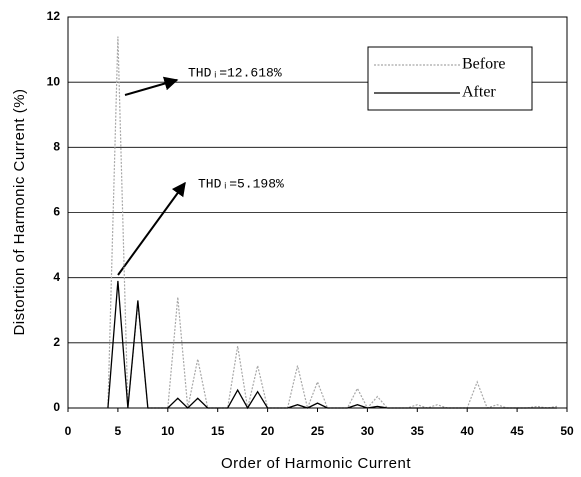 Image resolution: width=581 pixels, height=477 pixels. I want to click on y-axis-label: Distortion of Harmonic Current (%), so click(19, 211).